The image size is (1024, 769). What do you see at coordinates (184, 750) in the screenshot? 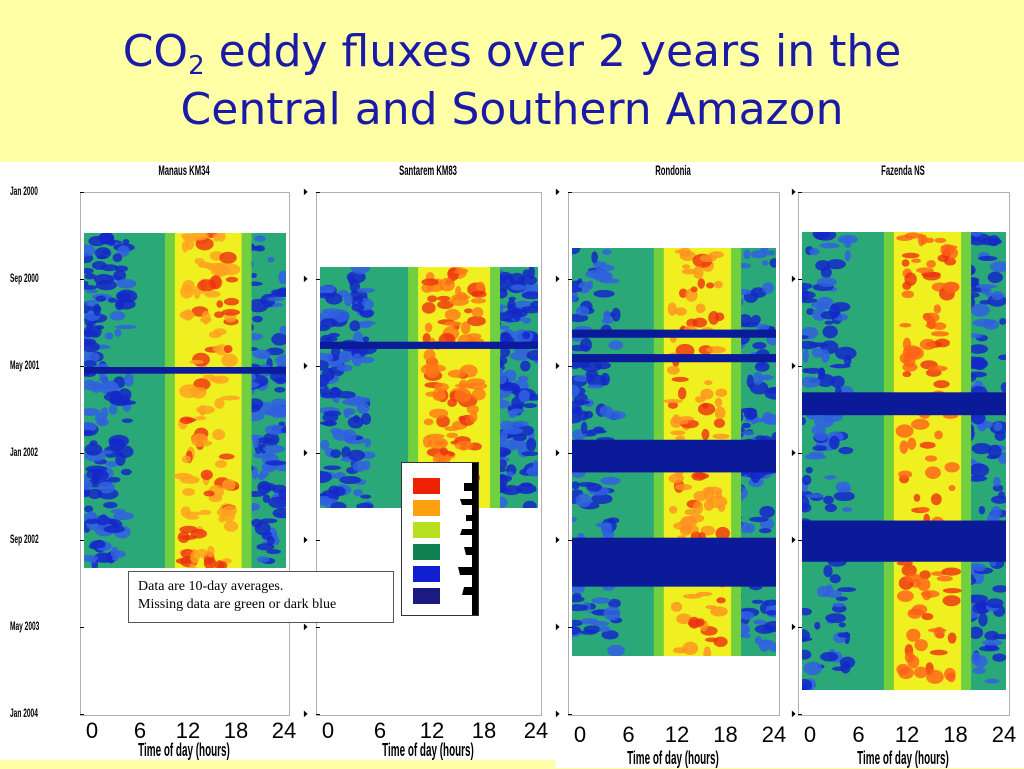
I see `x-axis-label: Time of day (hours)` at bounding box center [184, 750].